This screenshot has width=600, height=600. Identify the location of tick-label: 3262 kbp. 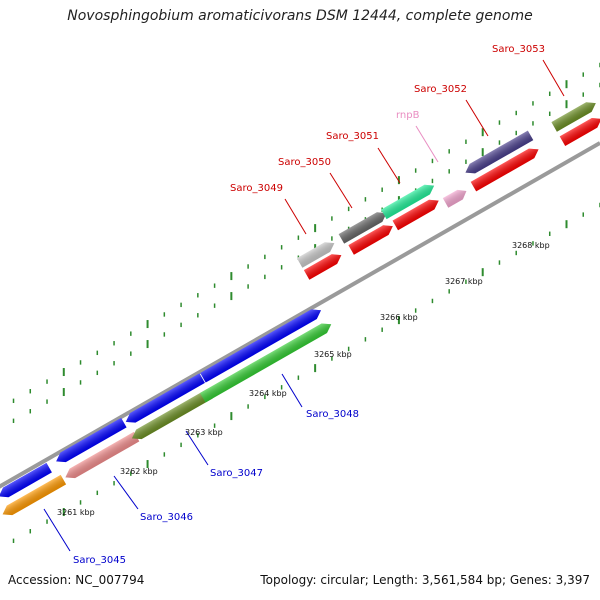
(139, 471).